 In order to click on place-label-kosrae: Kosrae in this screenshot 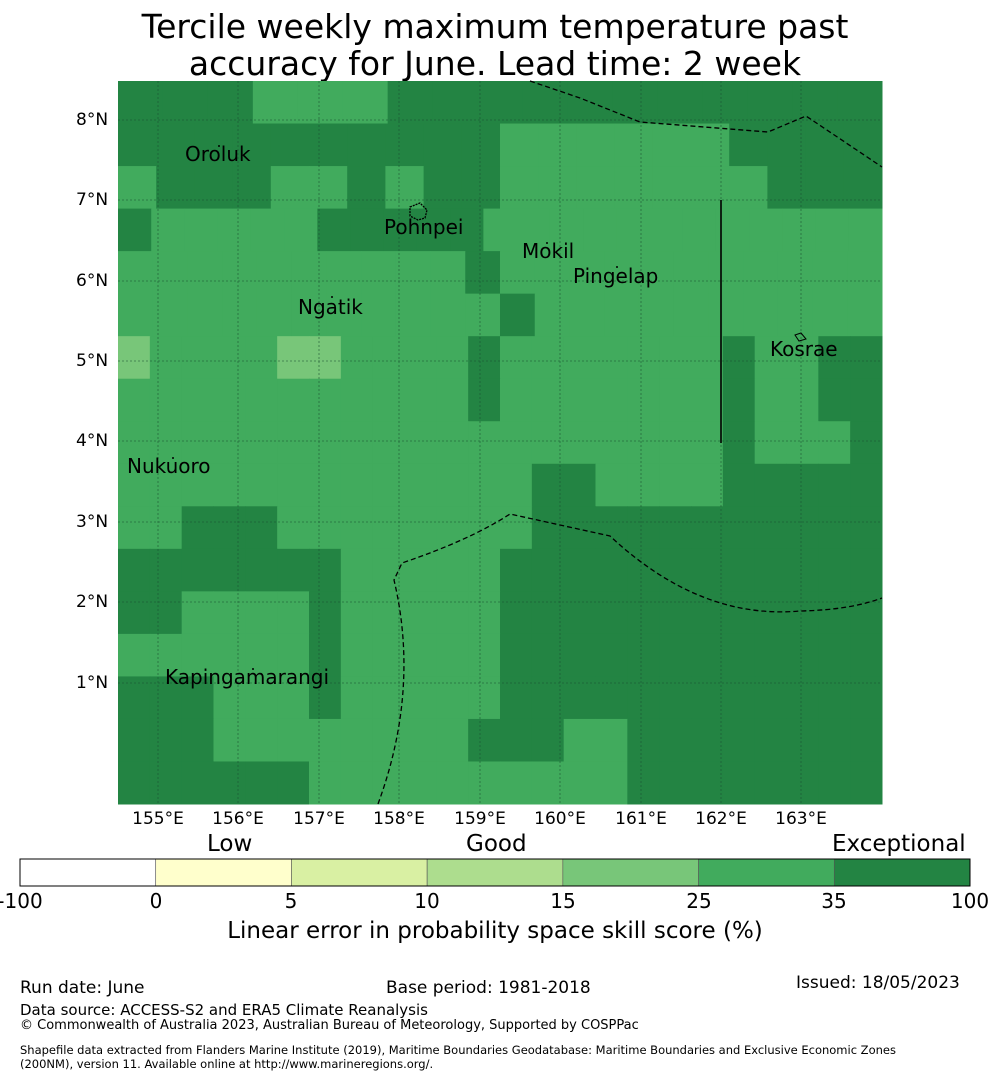, I will do `click(804, 349)`.